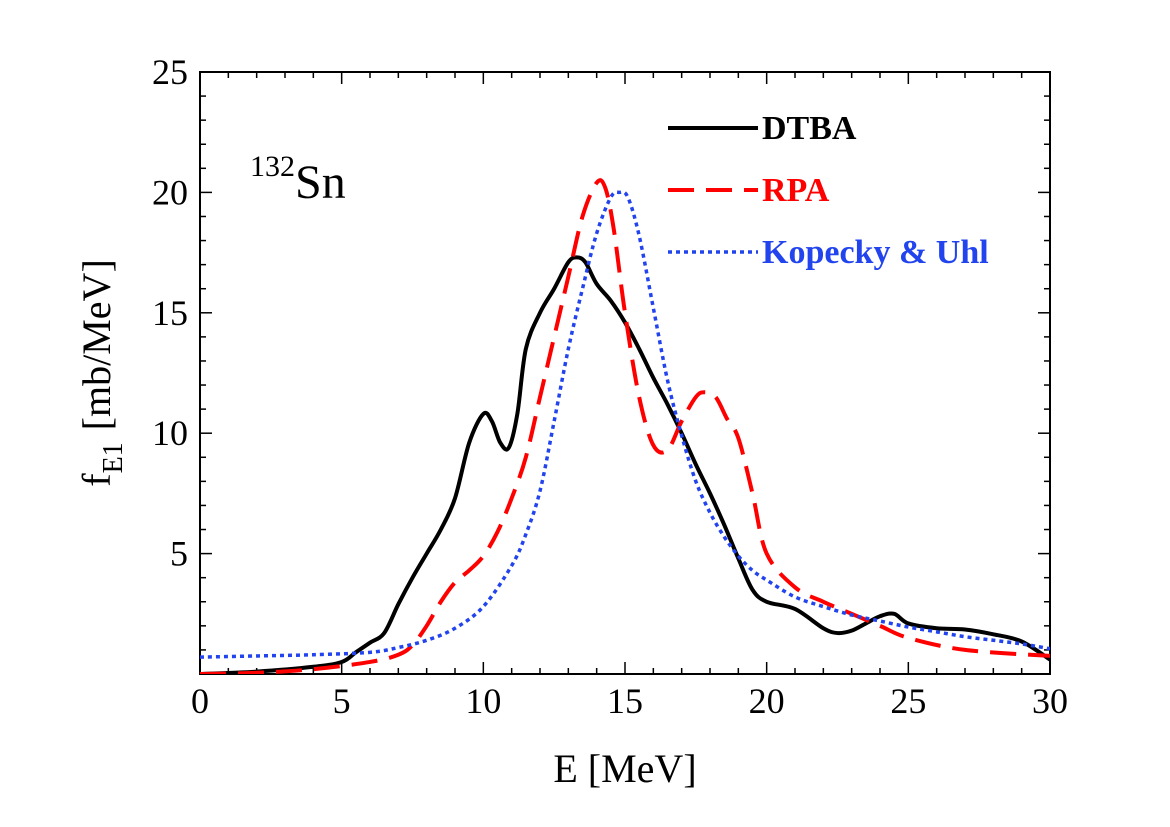 Image resolution: width=1170 pixels, height=827 pixels. I want to click on x-tick-label: 20, so click(767, 701).